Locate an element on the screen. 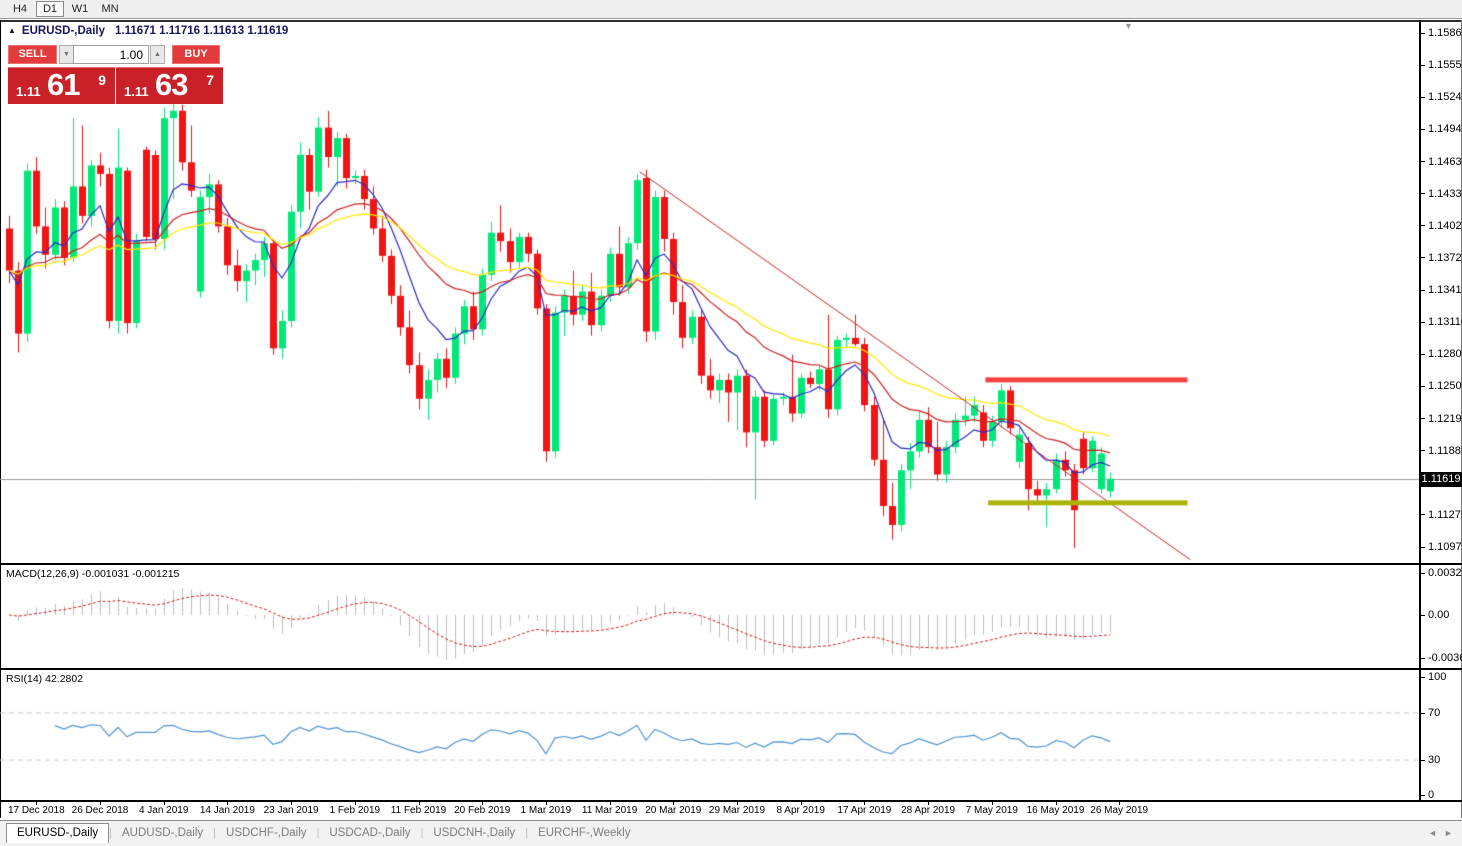 The image size is (1462, 846). time-tick-label: 16 May 2019 is located at coordinates (1055, 810).